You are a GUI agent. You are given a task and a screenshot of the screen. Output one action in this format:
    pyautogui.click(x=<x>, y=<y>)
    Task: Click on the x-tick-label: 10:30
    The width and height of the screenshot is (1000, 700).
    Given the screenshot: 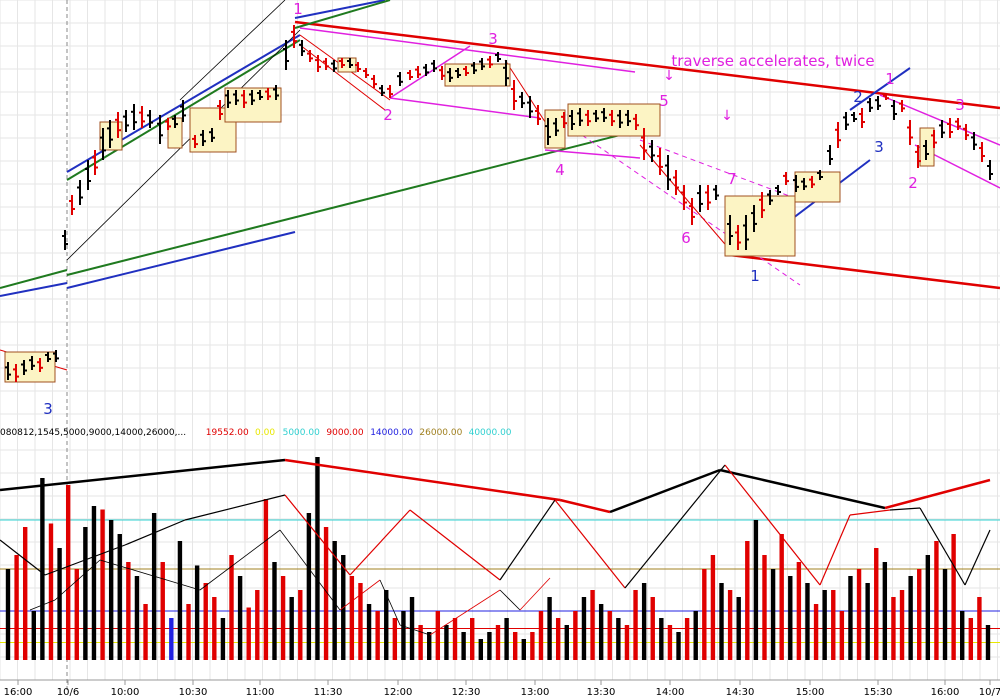 What is the action you would take?
    pyautogui.click(x=193, y=692)
    